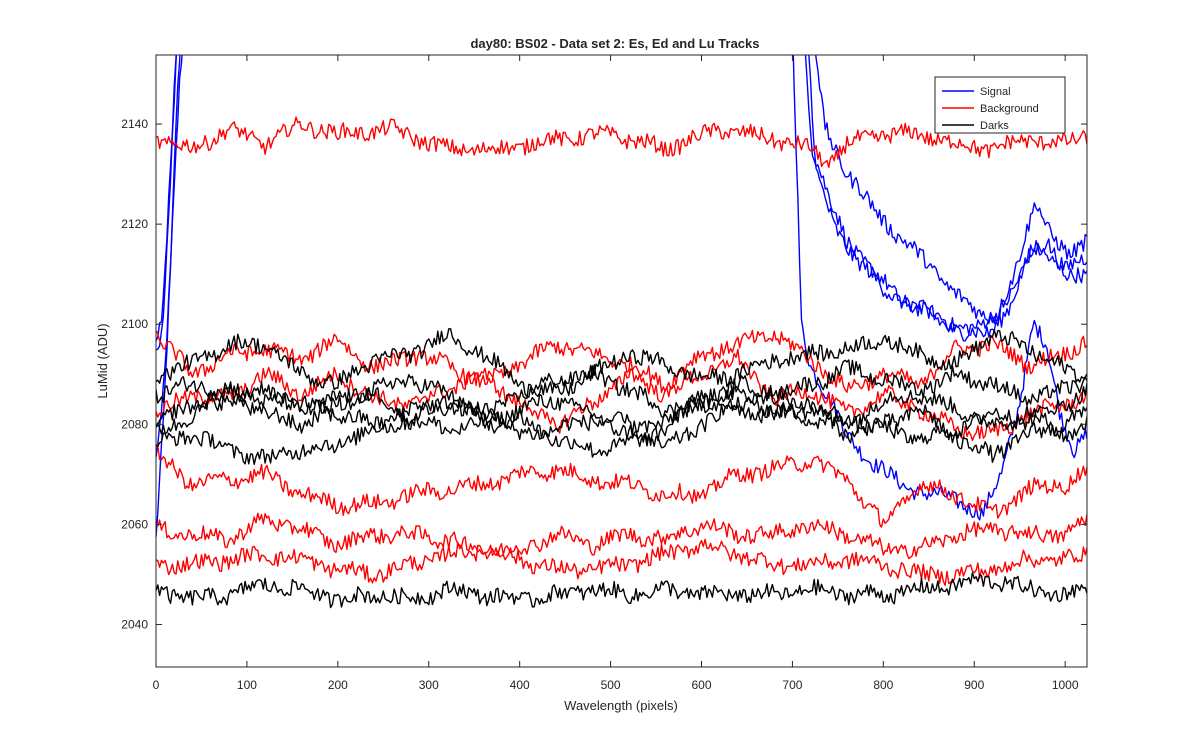 This screenshot has height=755, width=1200. Describe the element at coordinates (134, 224) in the screenshot. I see `y-tick-label: 2120` at that location.